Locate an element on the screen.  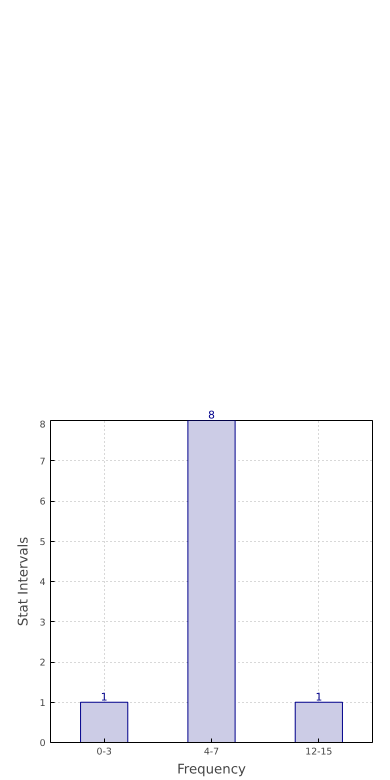
y-tick-label: 4 is located at coordinates (43, 582).